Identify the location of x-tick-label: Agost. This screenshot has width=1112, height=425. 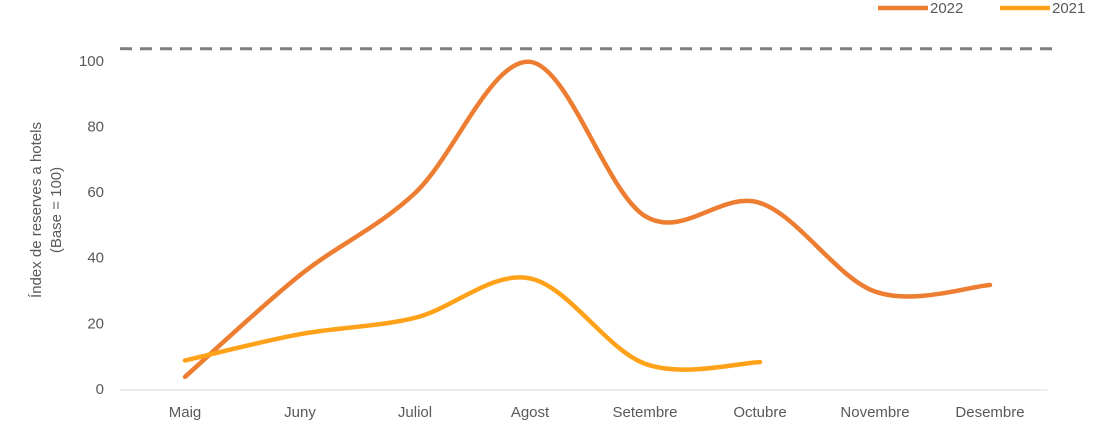
(530, 412).